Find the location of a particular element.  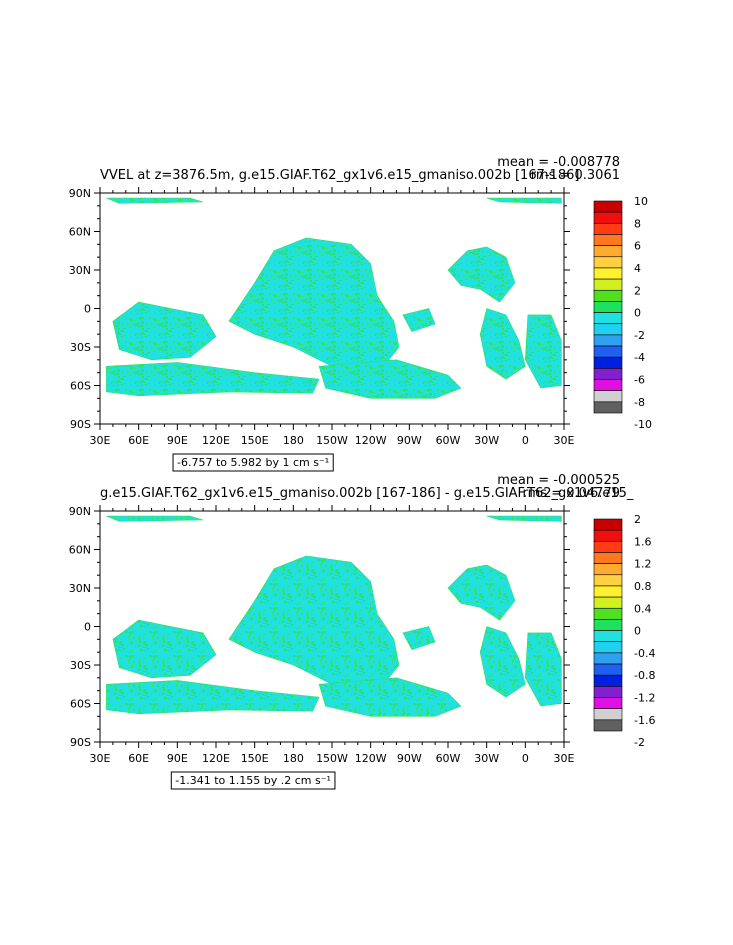

colorbar-label: -0.4 is located at coordinates (644, 653).